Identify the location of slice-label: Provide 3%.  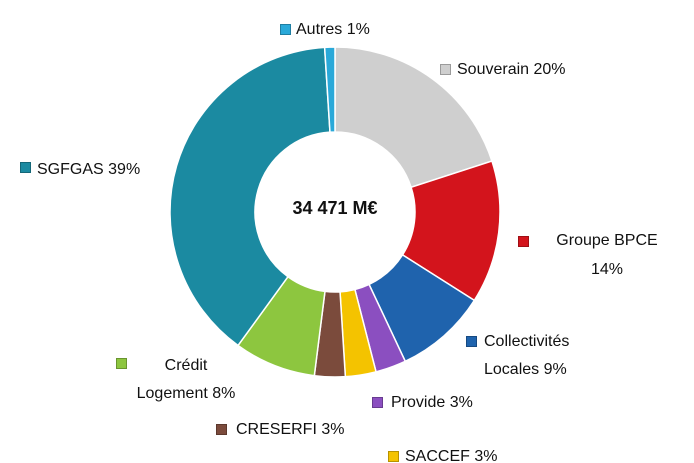
(461, 403).